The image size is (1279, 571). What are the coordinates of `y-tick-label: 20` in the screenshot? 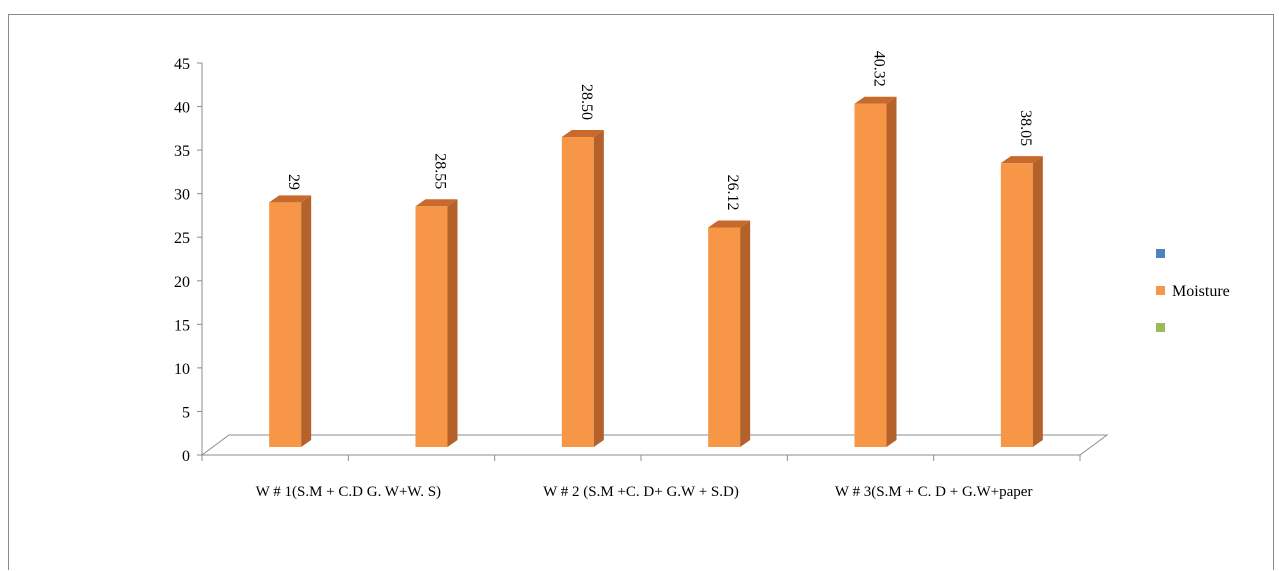 It's located at (182, 282).